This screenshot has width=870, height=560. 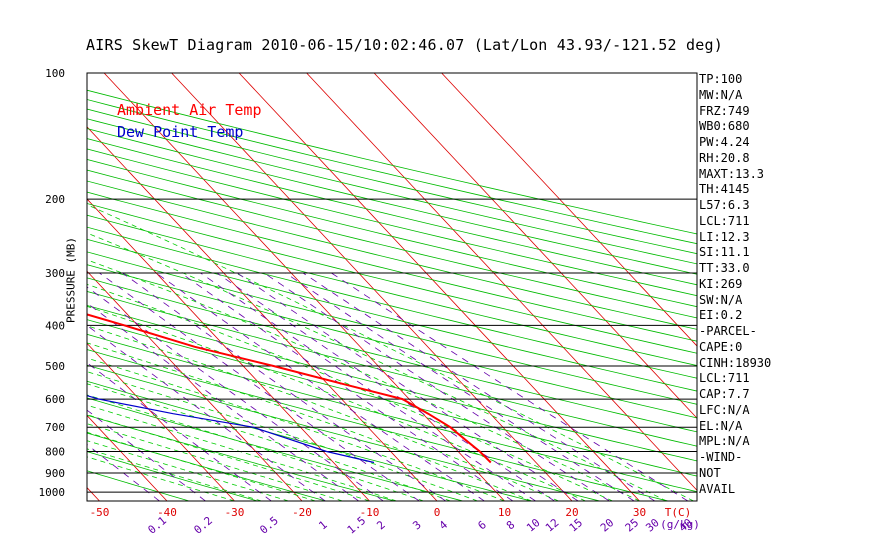 What do you see at coordinates (380, 525) in the screenshot?
I see `mixing-ratio-label: 2` at bounding box center [380, 525].